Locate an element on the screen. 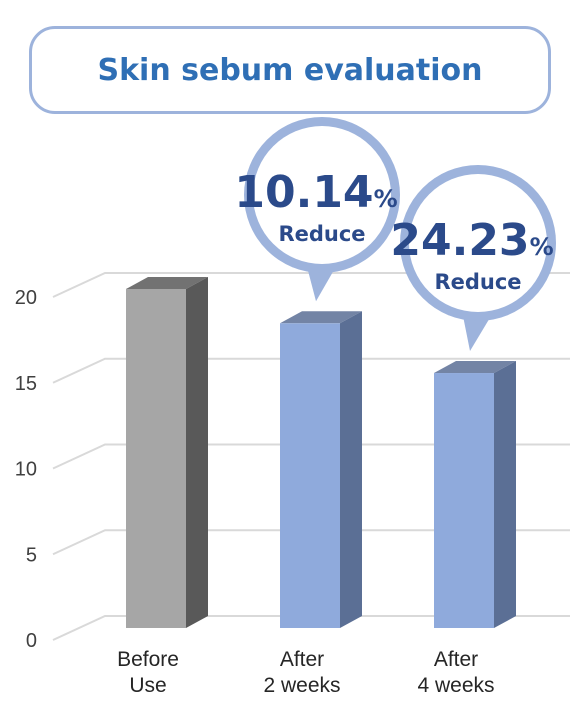 Image resolution: width=585 pixels, height=707 pixels. x-category-label-line: Use is located at coordinates (147, 685).